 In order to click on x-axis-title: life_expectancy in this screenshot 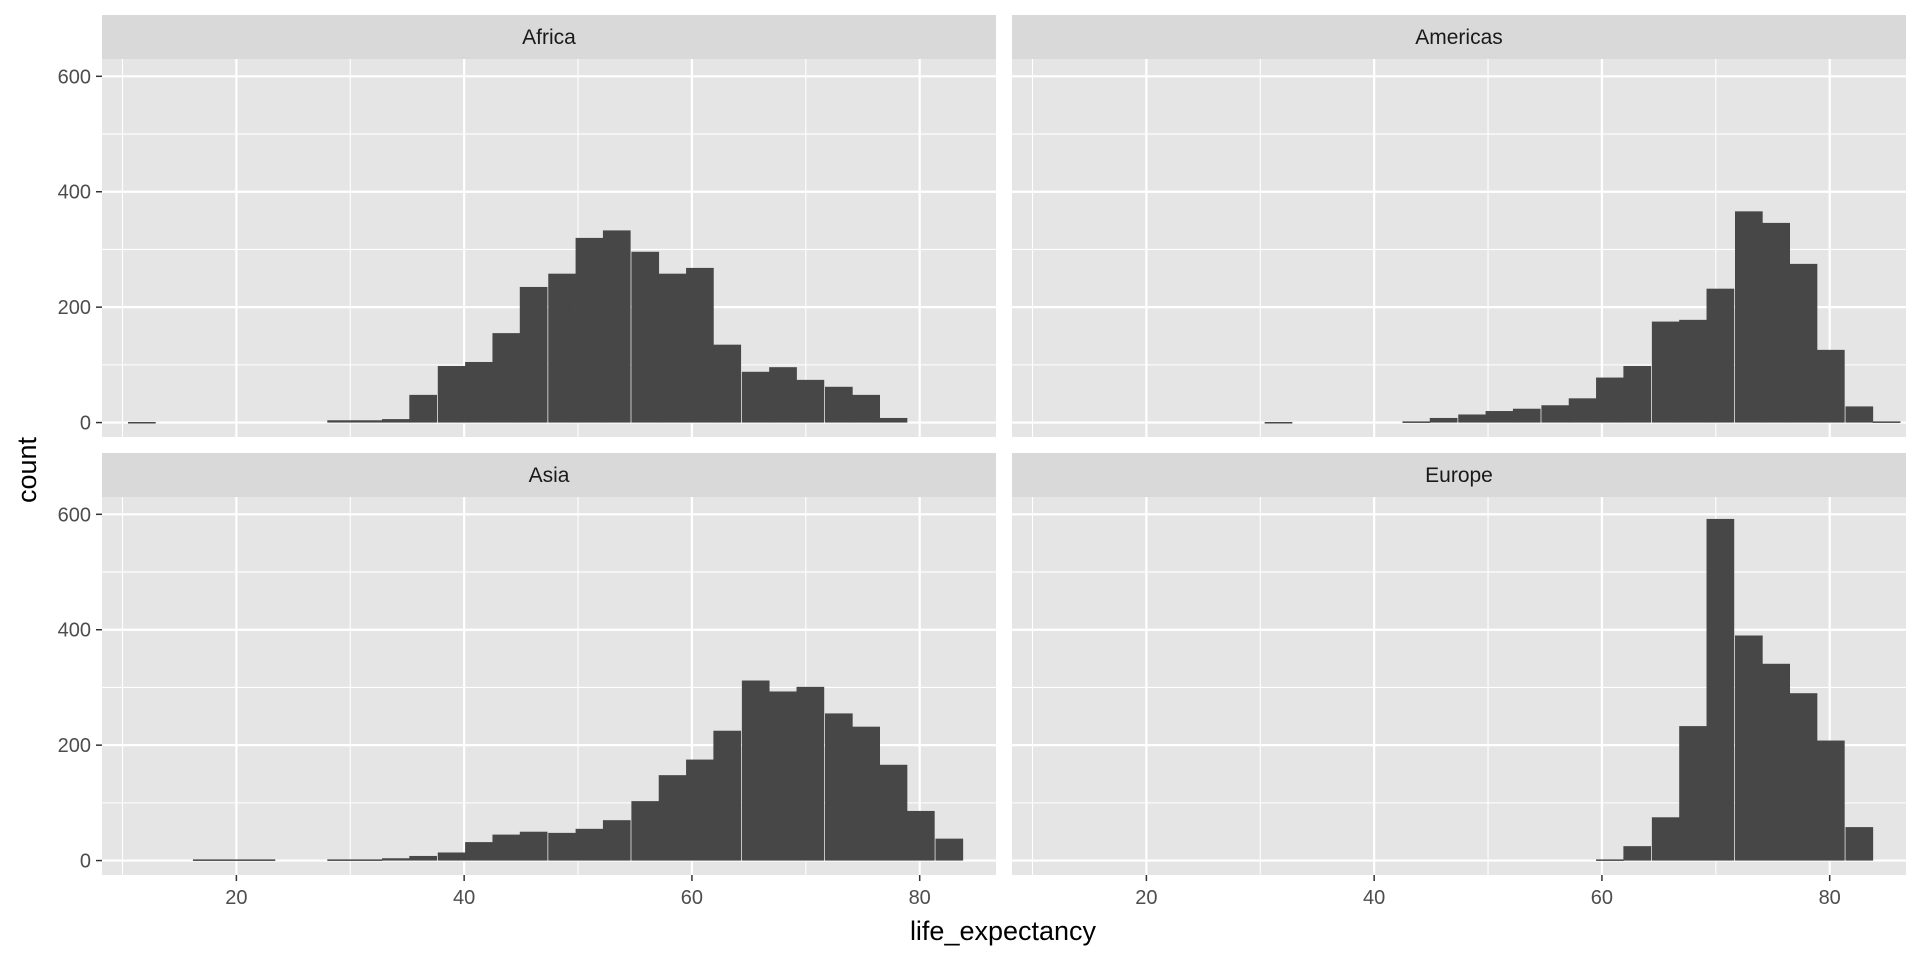, I will do `click(1003, 931)`.